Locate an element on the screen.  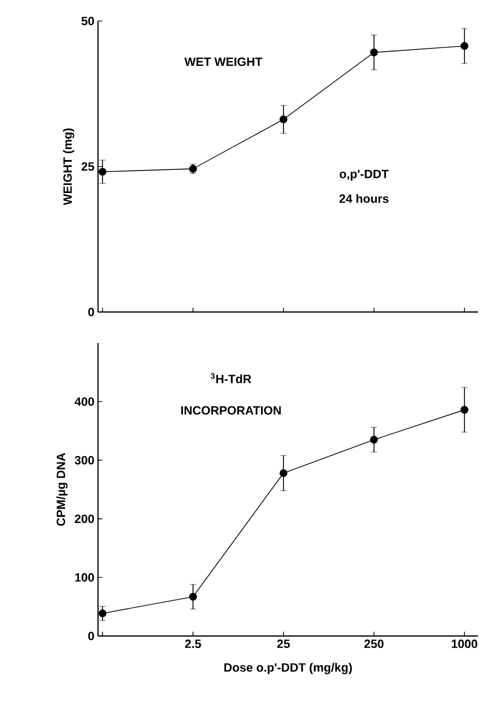
y-tick-label: 100 is located at coordinates (84, 577).